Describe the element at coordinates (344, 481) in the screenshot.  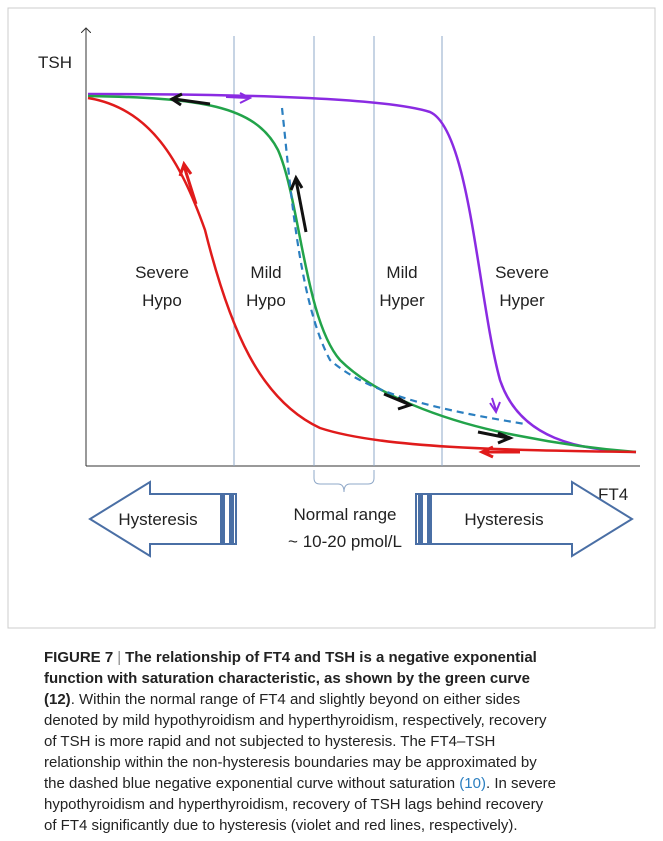
I see `normal-range-bracket` at that location.